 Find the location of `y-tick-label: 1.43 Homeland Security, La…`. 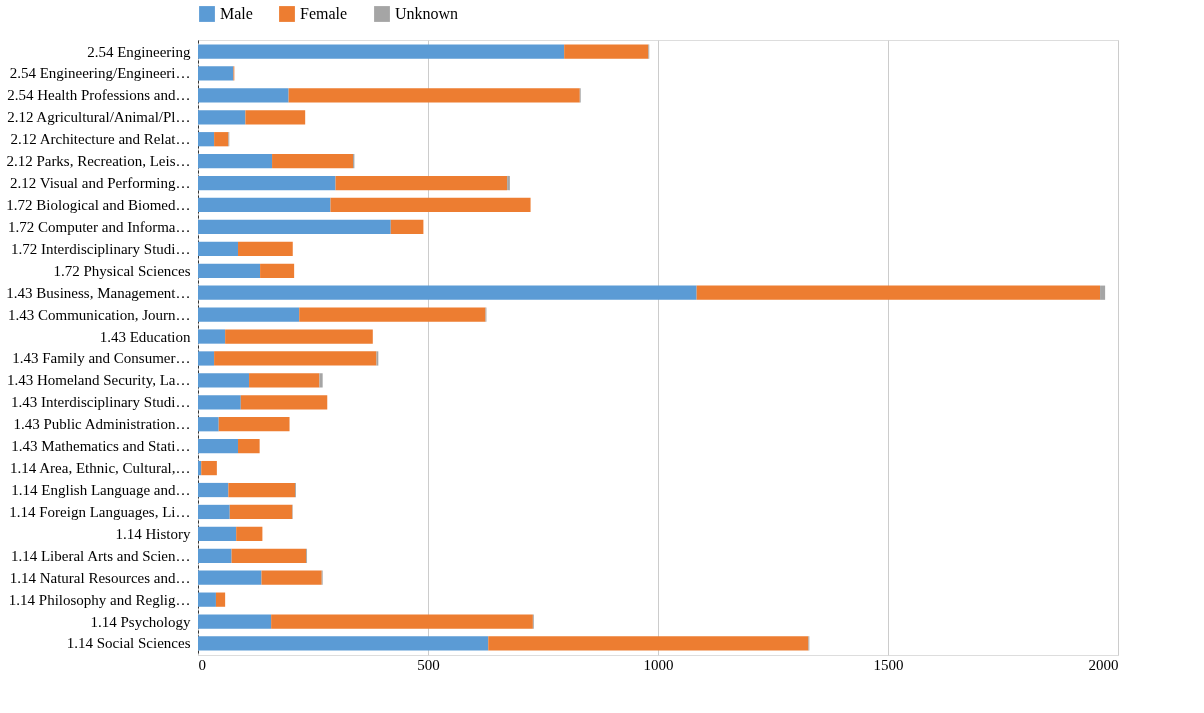

y-tick-label: 1.43 Homeland Security, La… is located at coordinates (98, 380).